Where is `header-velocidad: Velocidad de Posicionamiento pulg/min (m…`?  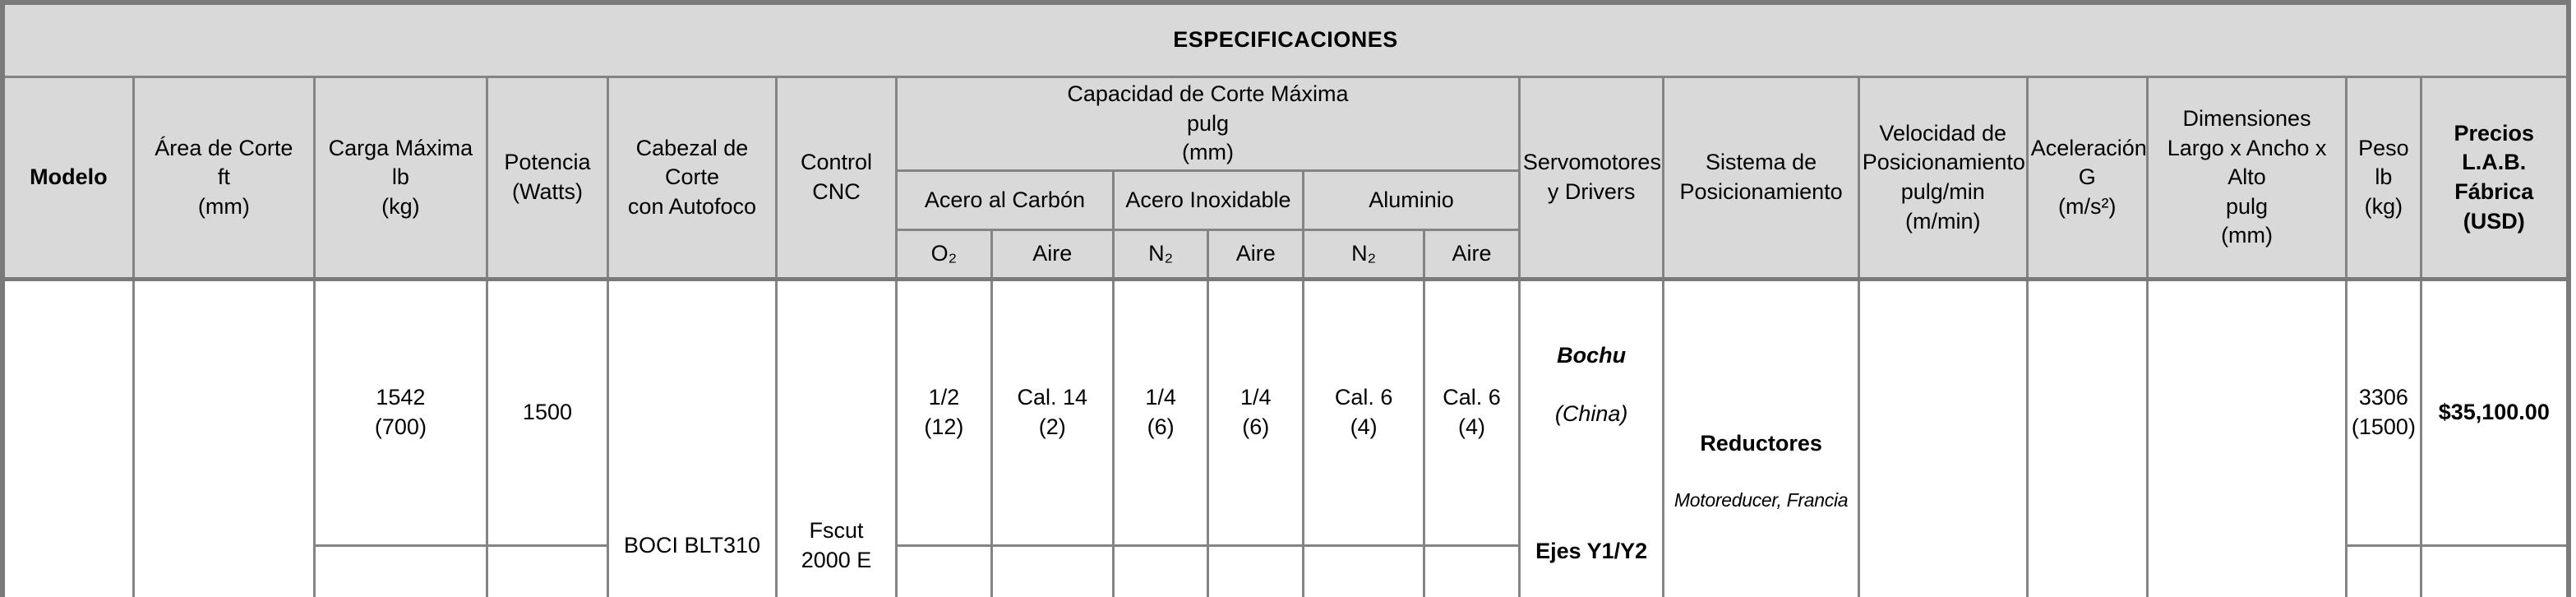
header-velocidad: Velocidad de Posicionamiento pulg/min (m… is located at coordinates (1943, 178).